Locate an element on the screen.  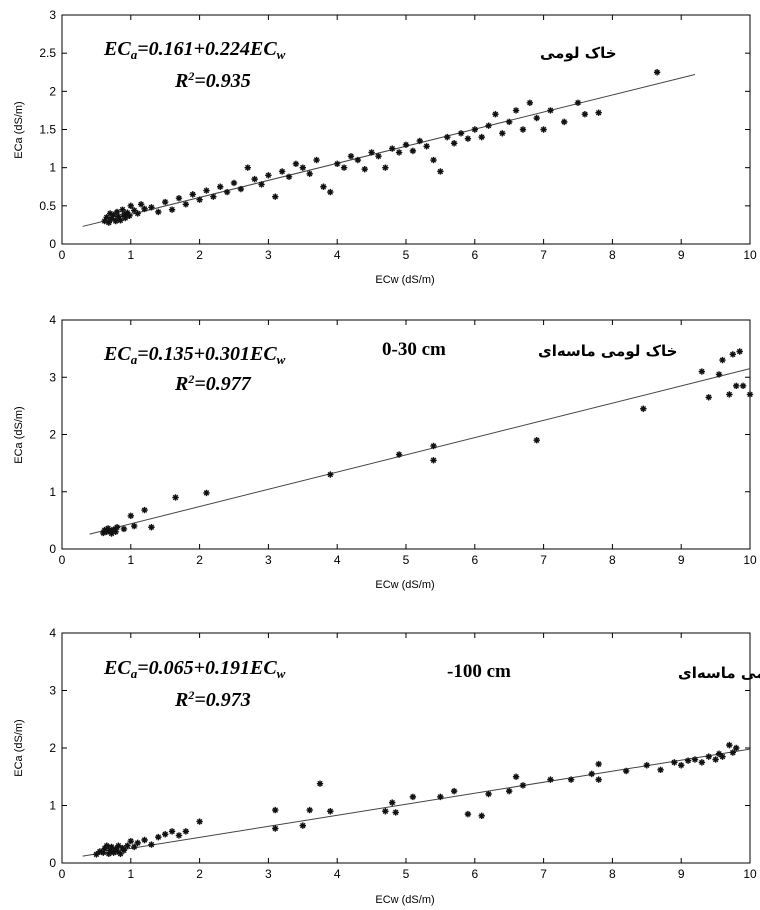
y-tick-label: 0 is located at coordinates (52, 549).